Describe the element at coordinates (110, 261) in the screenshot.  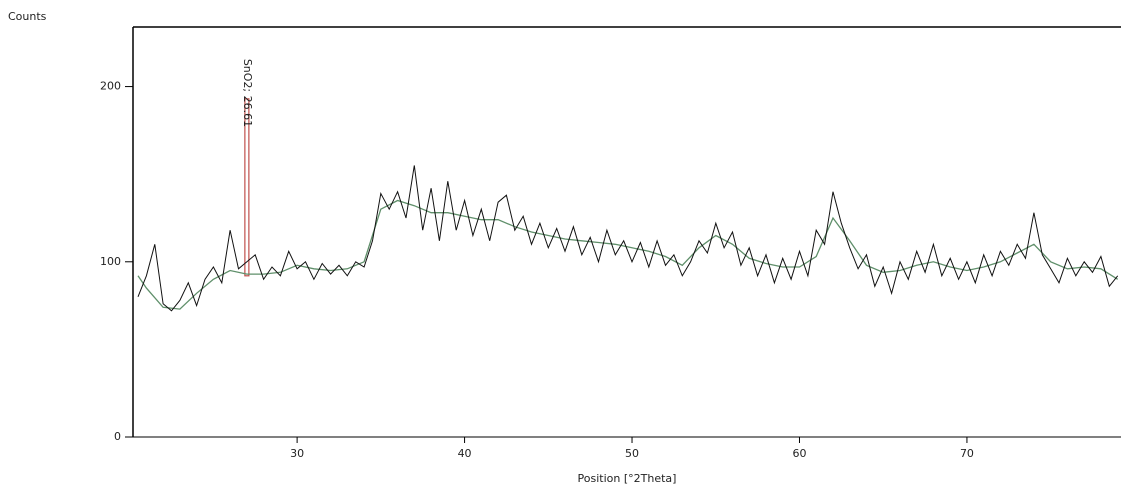
I see `y-tick-label: 100` at that location.